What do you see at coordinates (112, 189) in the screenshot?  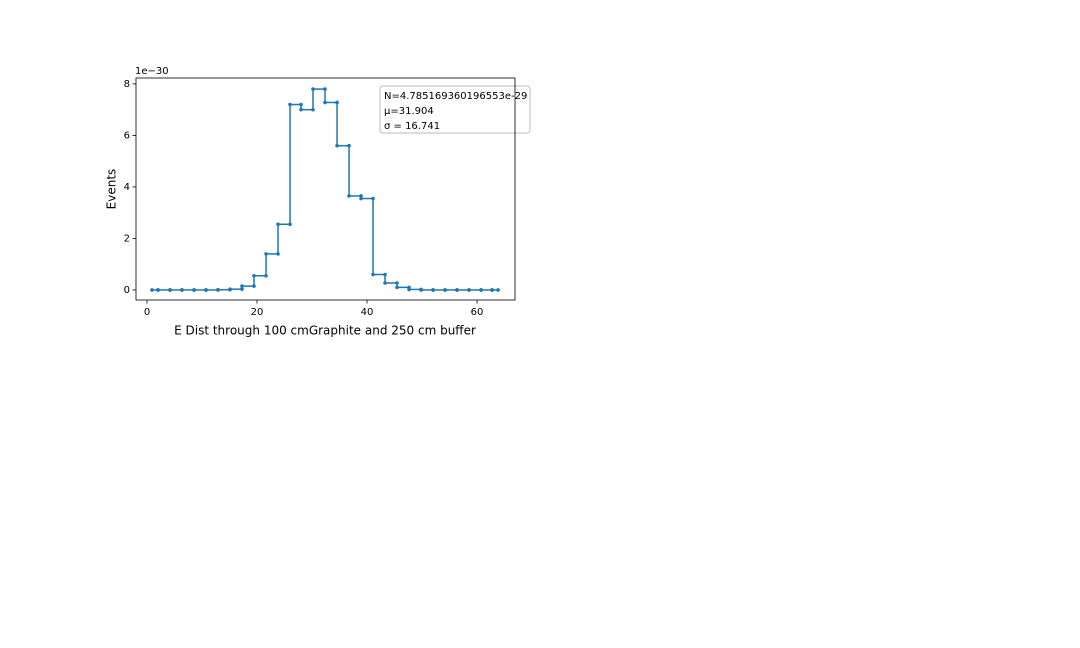 I see `y-axis-label: Events` at bounding box center [112, 189].